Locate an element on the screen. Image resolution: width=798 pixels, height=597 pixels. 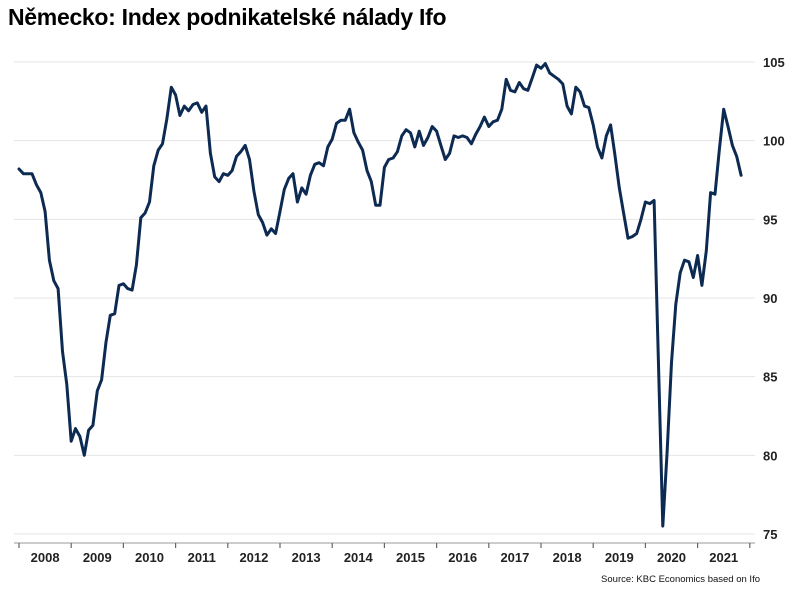
y-tick-label: 85 is located at coordinates (770, 377).